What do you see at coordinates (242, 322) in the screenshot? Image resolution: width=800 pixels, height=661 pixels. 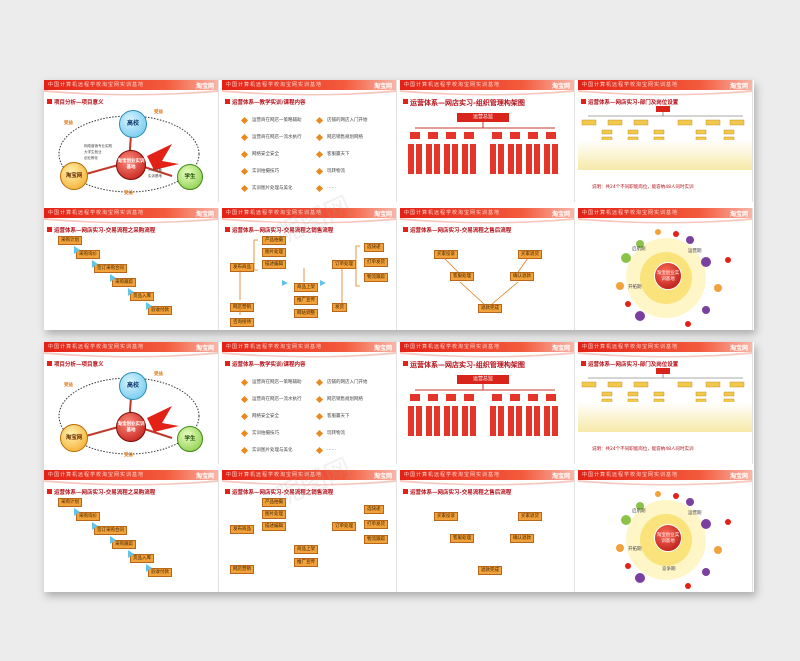 I see `flow-step: 咨询接待` at bounding box center [242, 322].